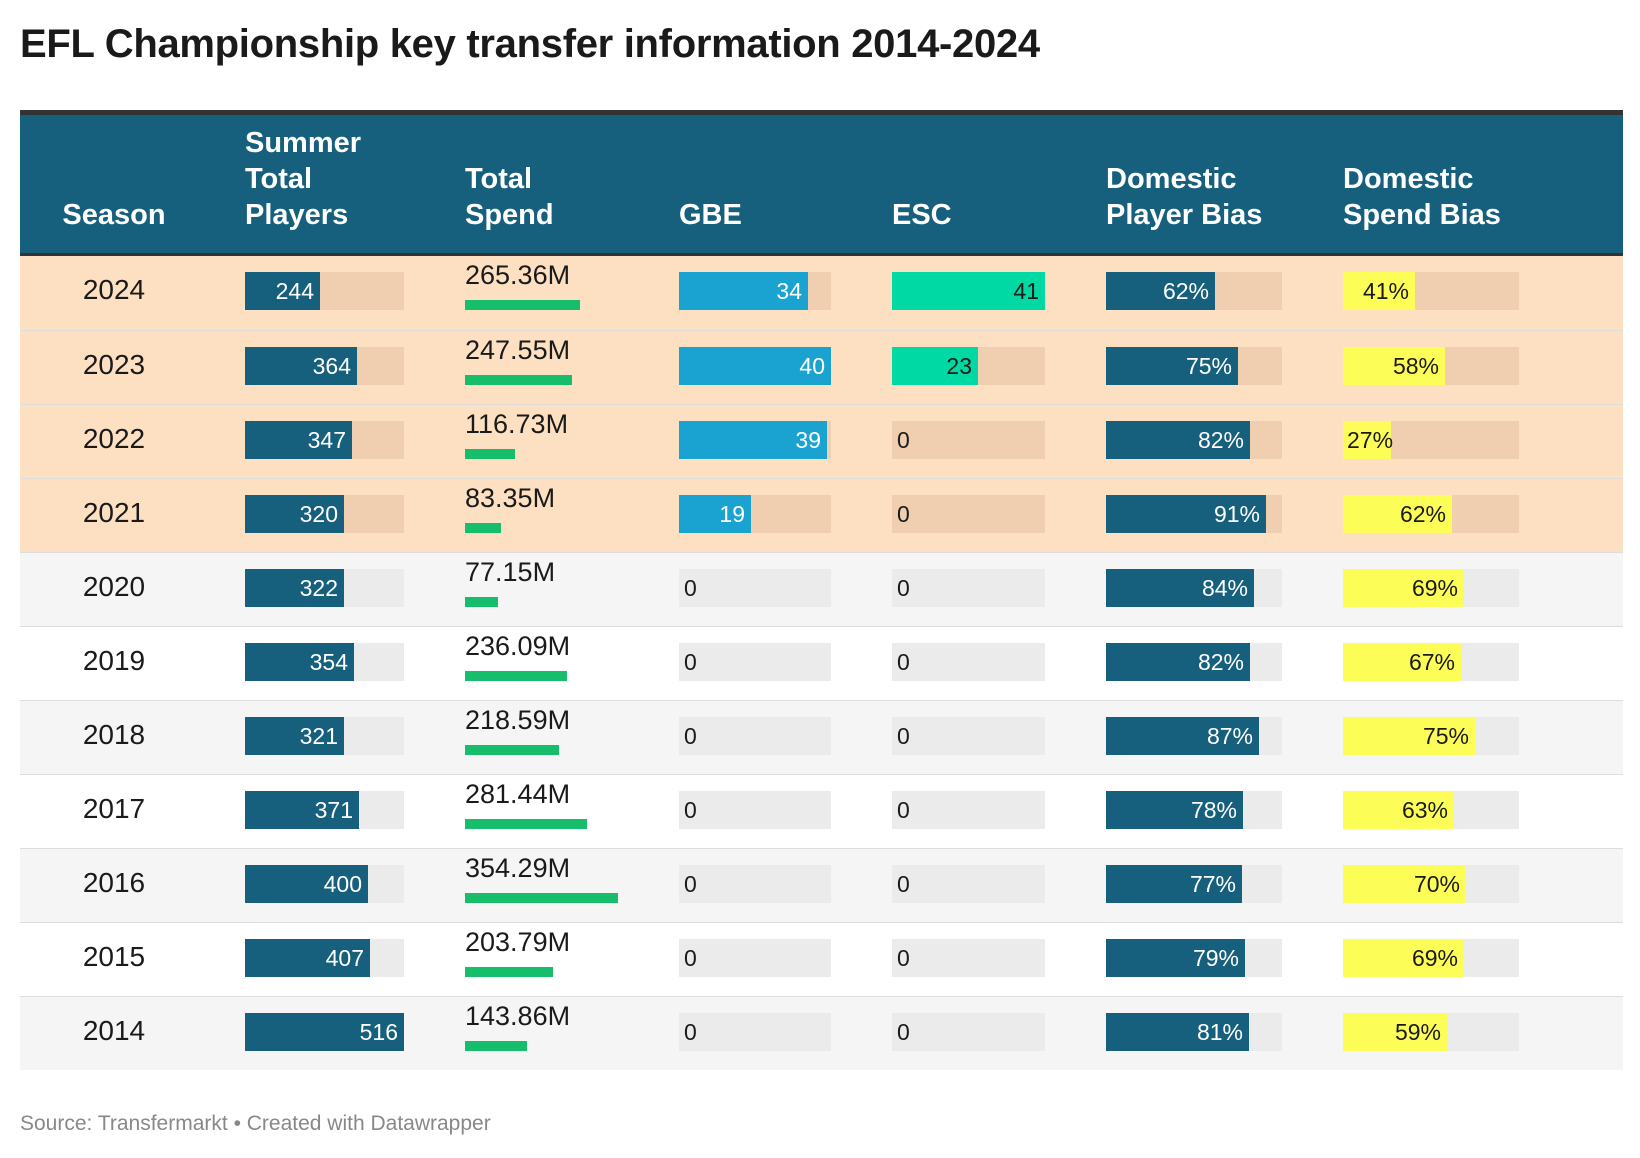 The height and width of the screenshot is (1158, 1640). What do you see at coordinates (510, 572) in the screenshot?
I see `spend-value: 77.15M` at bounding box center [510, 572].